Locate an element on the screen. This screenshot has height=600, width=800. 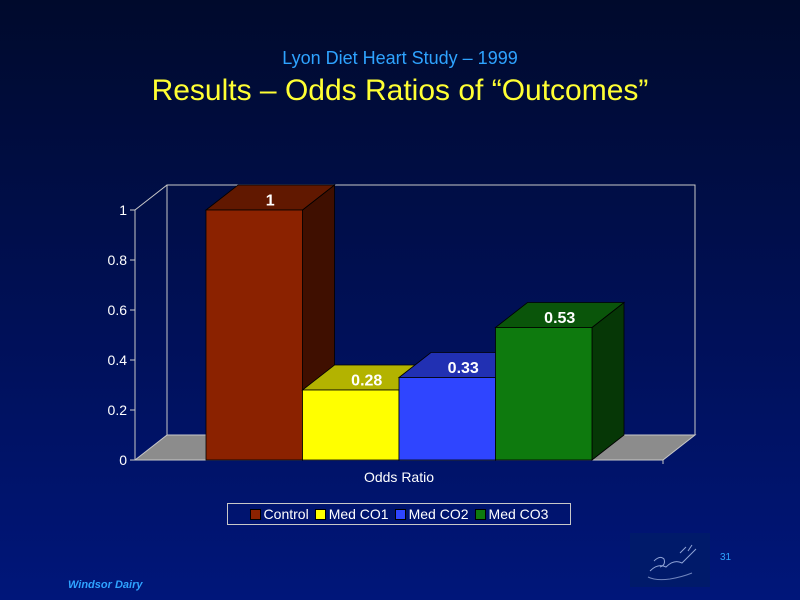
y-tick-label: 1 is located at coordinates (123, 210).